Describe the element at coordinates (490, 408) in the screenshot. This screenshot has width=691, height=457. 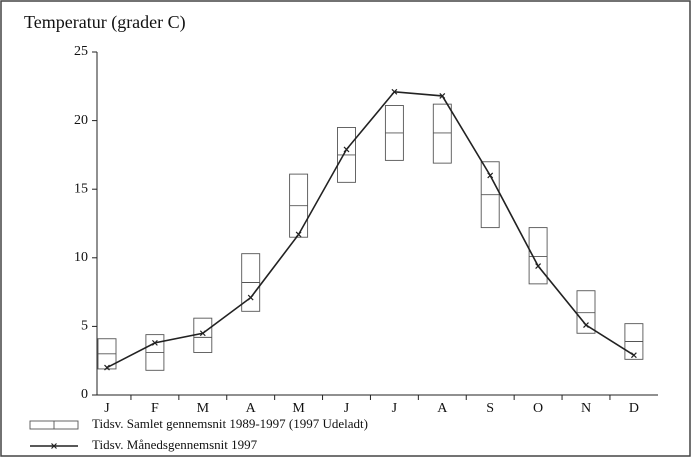
I see `x-tick-label: S` at that location.